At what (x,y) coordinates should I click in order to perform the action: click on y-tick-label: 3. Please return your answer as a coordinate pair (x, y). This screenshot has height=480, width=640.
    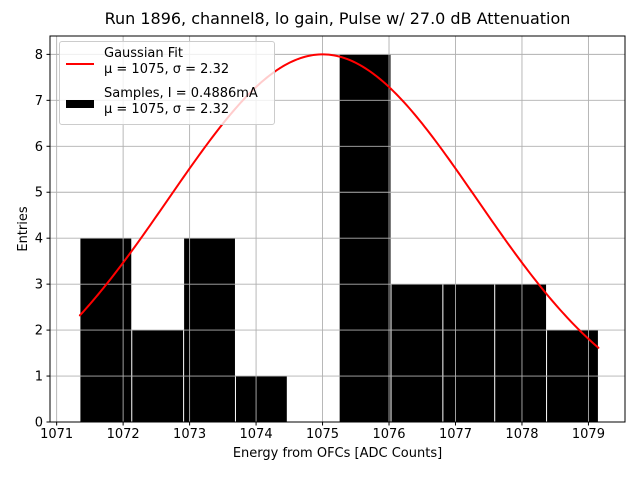
    Looking at the image, I should click on (39, 285).